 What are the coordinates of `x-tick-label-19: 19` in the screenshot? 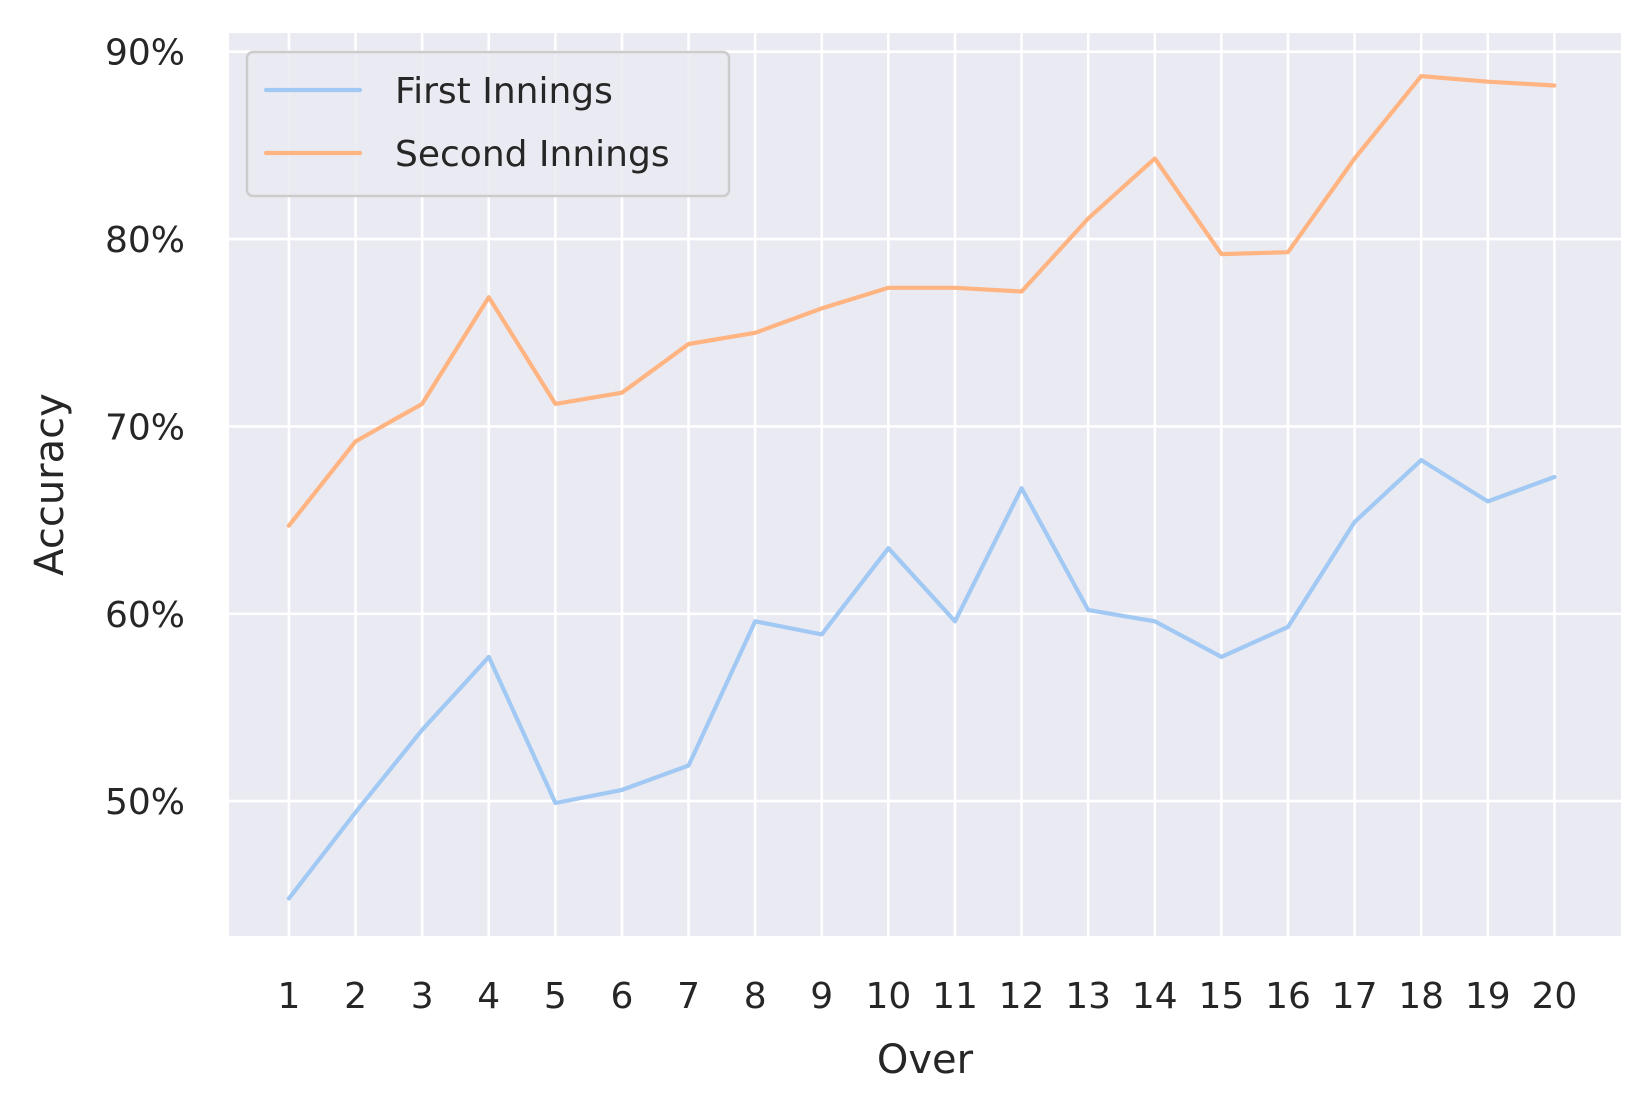 It's located at (1488, 996).